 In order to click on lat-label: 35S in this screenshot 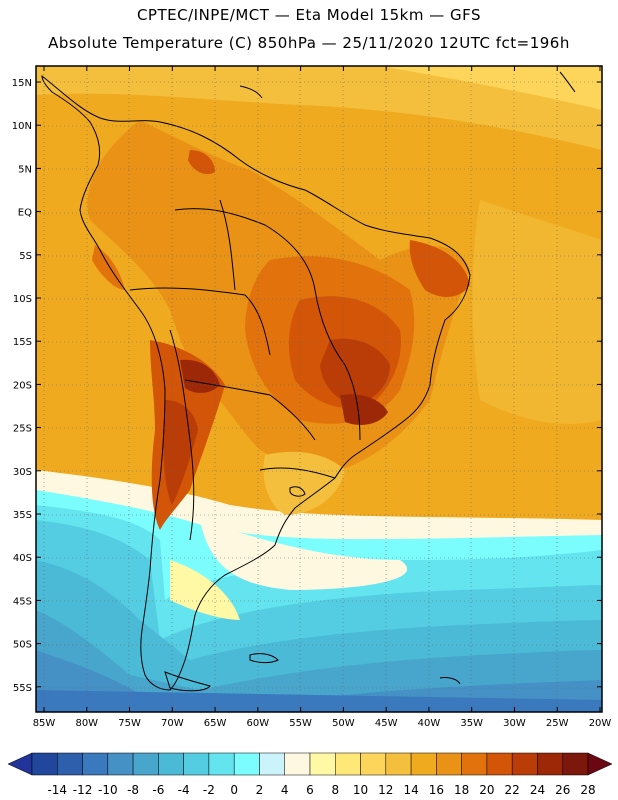, I will do `click(22, 515)`.